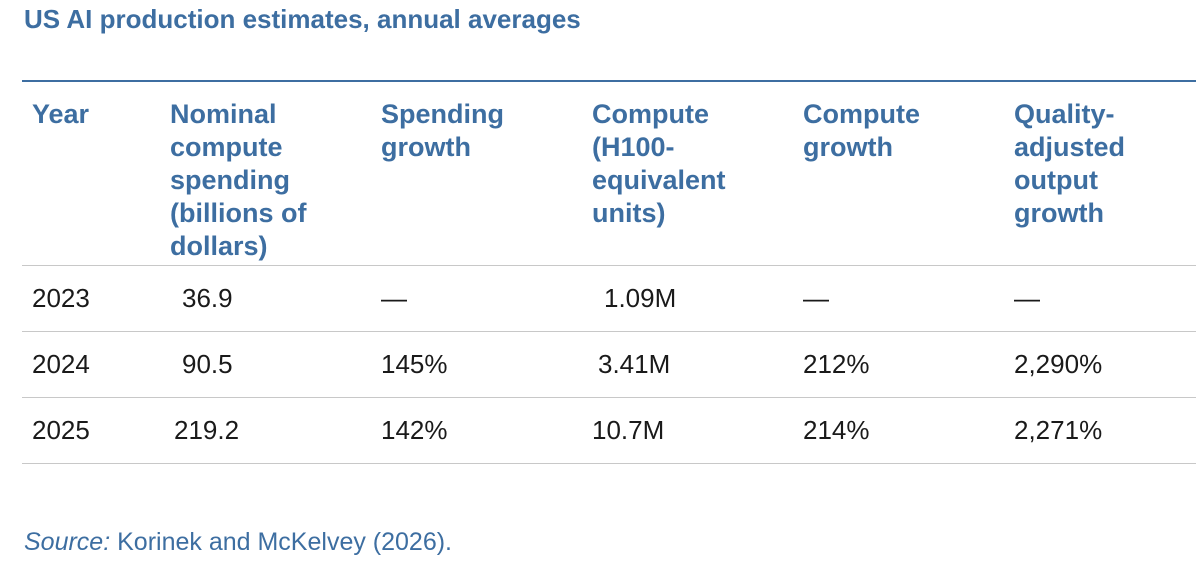 The image size is (1200, 566). I want to click on cell-compute: 10.7M, so click(687, 430).